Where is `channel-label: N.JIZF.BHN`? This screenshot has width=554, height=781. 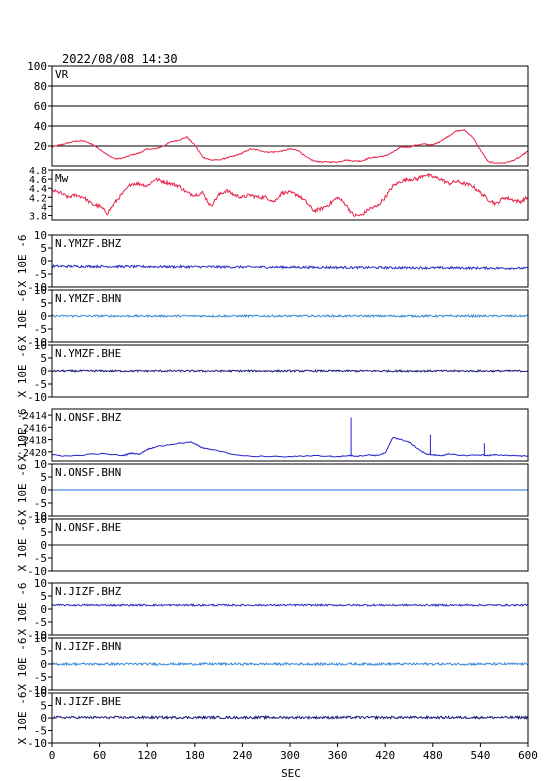 channel-label: N.JIZF.BHN is located at coordinates (88, 646).